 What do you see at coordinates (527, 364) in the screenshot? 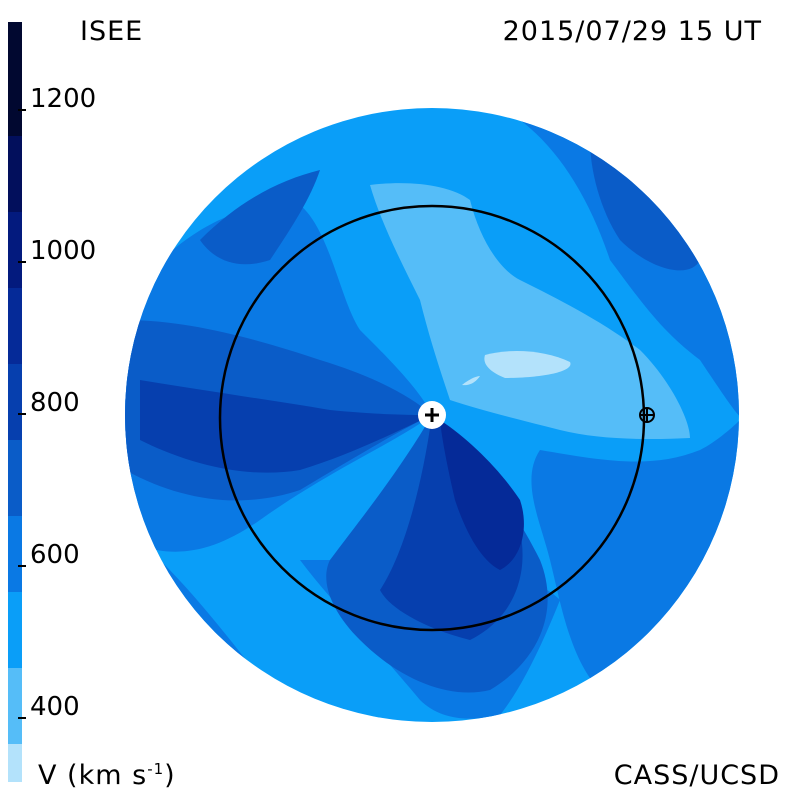
I see `pale-streak` at bounding box center [527, 364].